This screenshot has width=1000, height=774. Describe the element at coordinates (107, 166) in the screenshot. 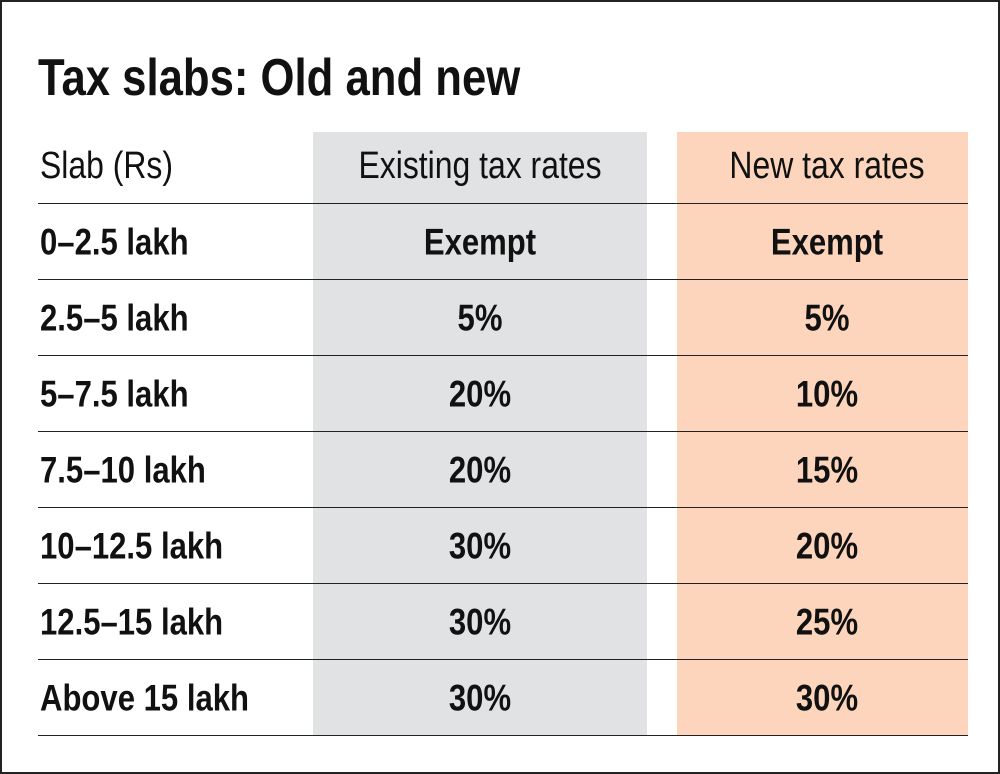

I see `column-header: Slab (Rs)` at that location.